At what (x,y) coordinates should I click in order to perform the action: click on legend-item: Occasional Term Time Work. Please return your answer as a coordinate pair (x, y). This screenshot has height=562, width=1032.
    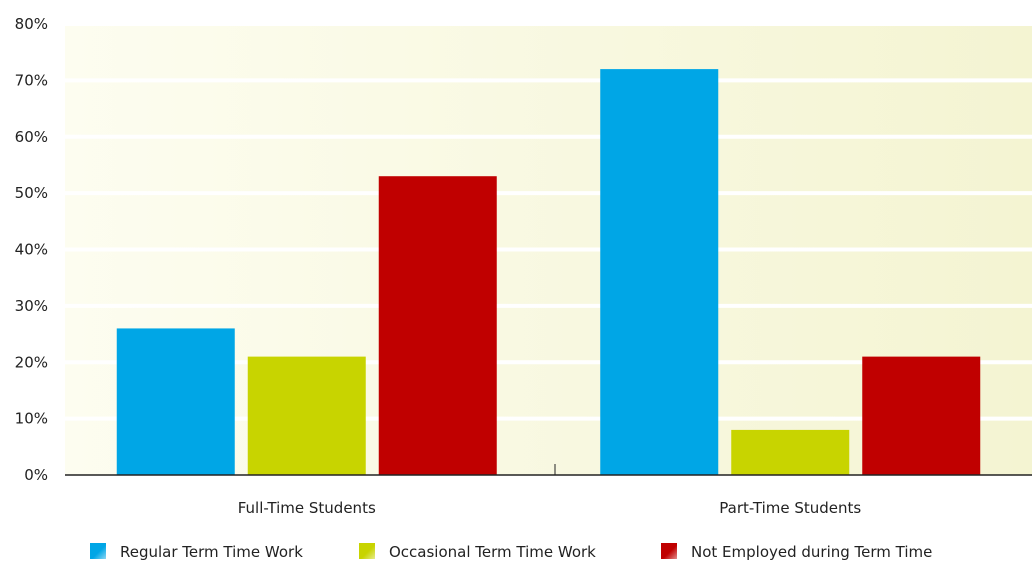
    Looking at the image, I should click on (477, 552).